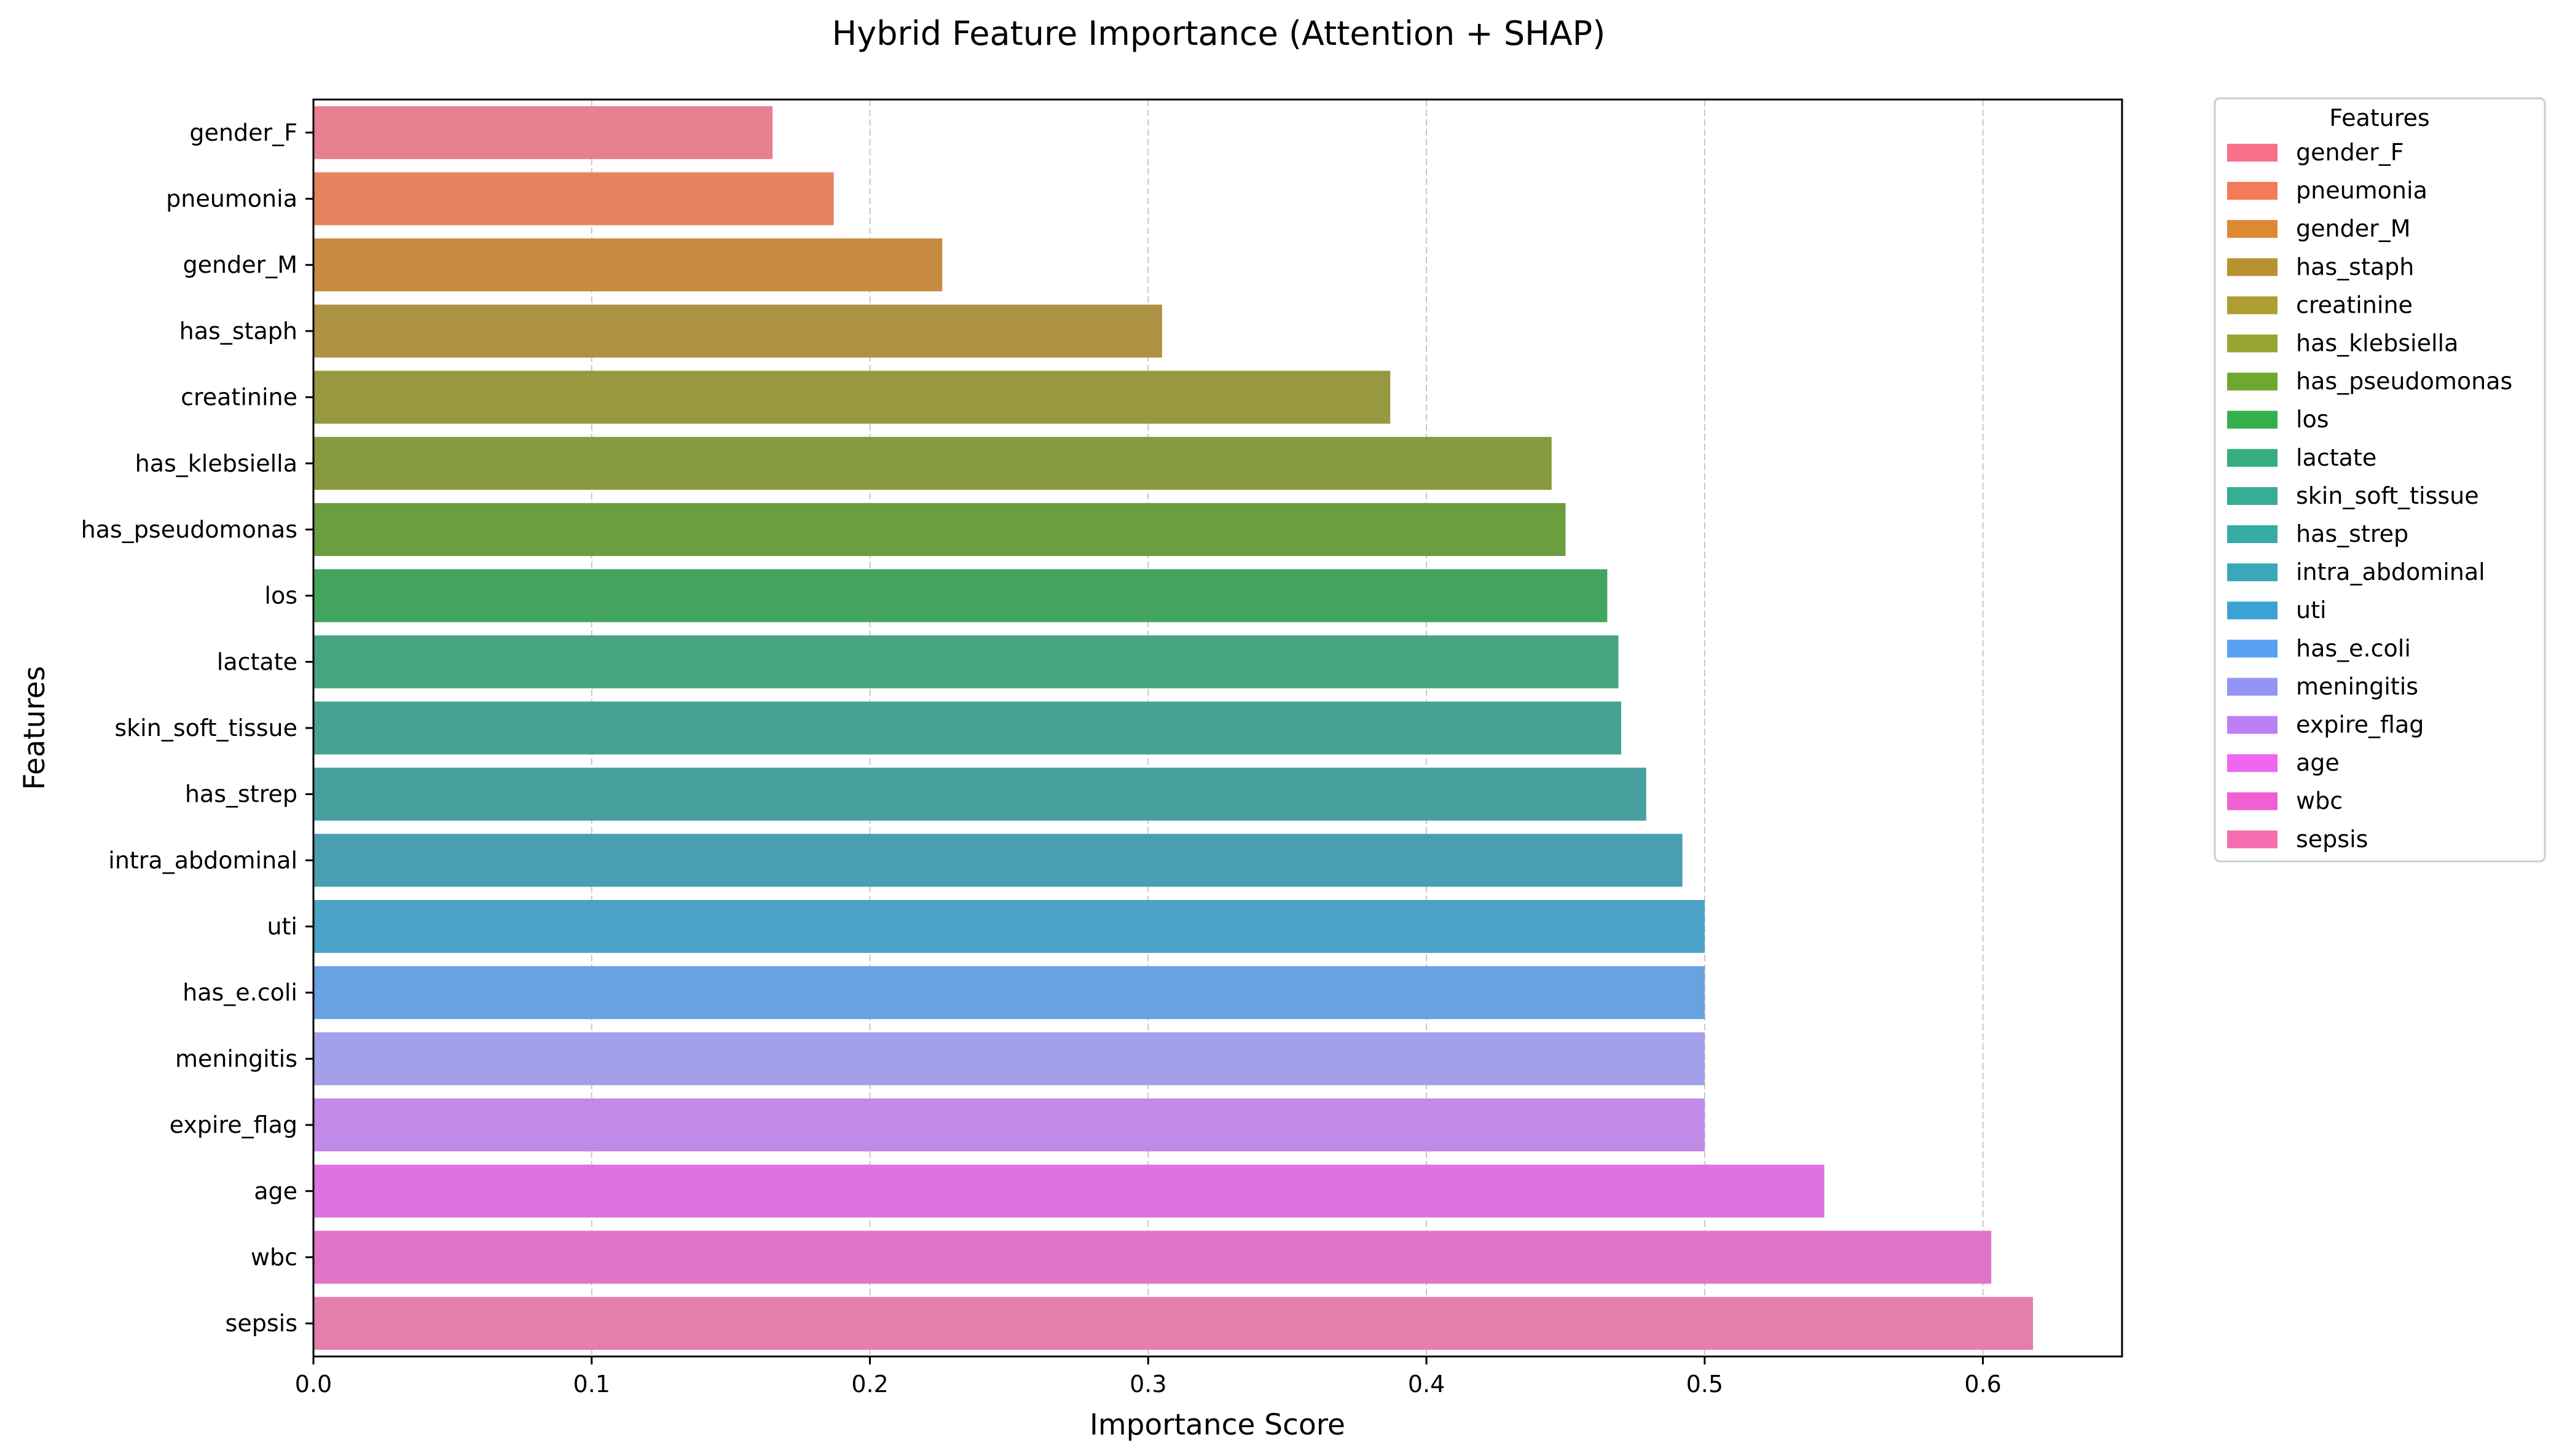  What do you see at coordinates (2353, 228) in the screenshot?
I see `legend-label: gender_M` at bounding box center [2353, 228].